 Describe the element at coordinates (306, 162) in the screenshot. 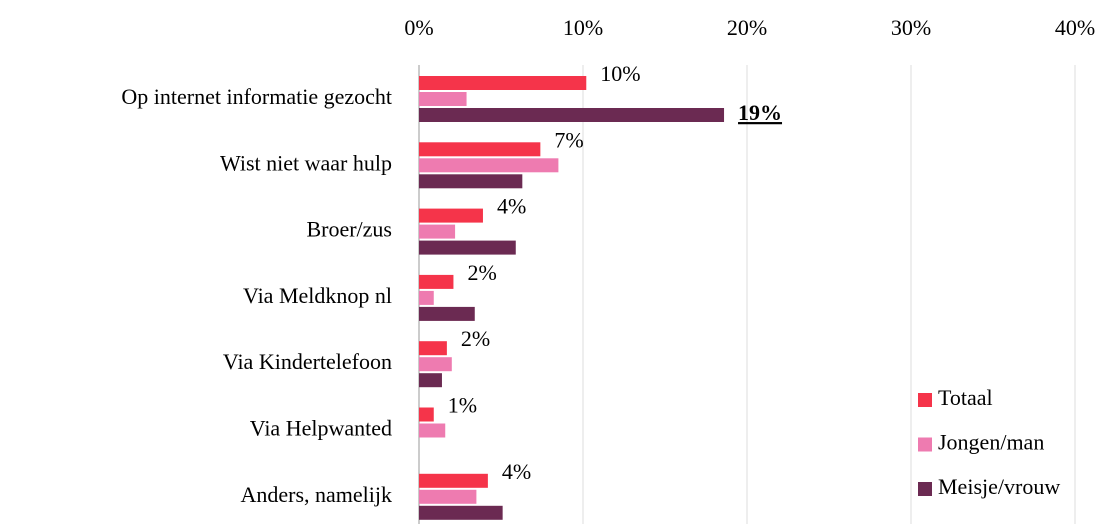

I see `y-tick-label: Wist niet waar hulp` at that location.